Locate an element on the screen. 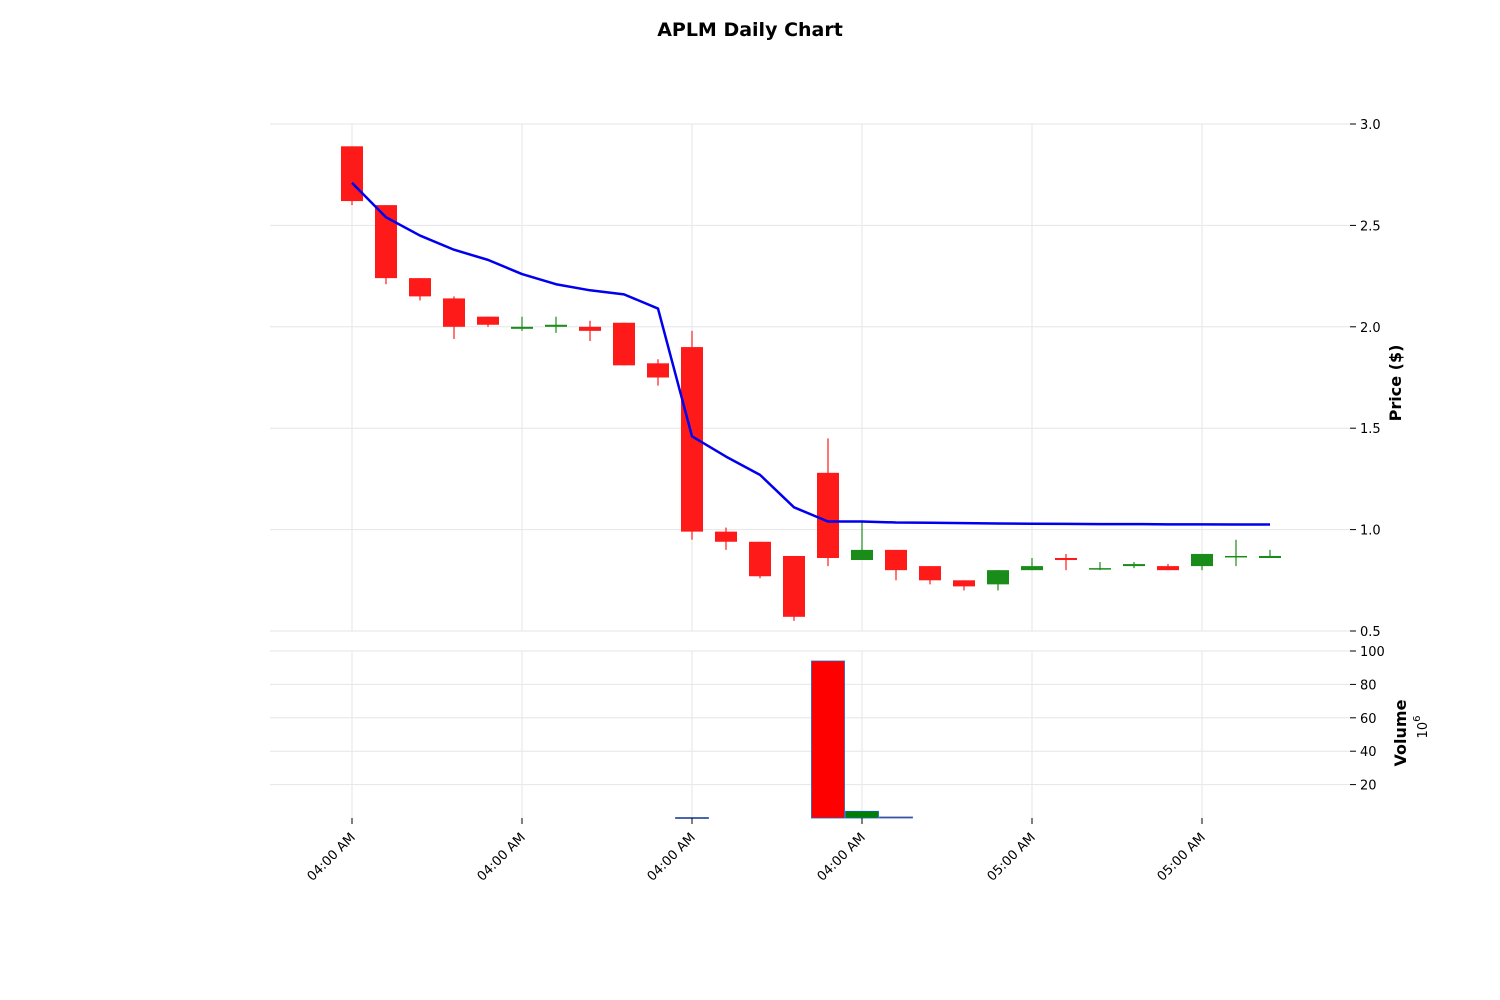 The width and height of the screenshot is (1500, 1000). price-axis-label: Price ($) is located at coordinates (1395, 383).